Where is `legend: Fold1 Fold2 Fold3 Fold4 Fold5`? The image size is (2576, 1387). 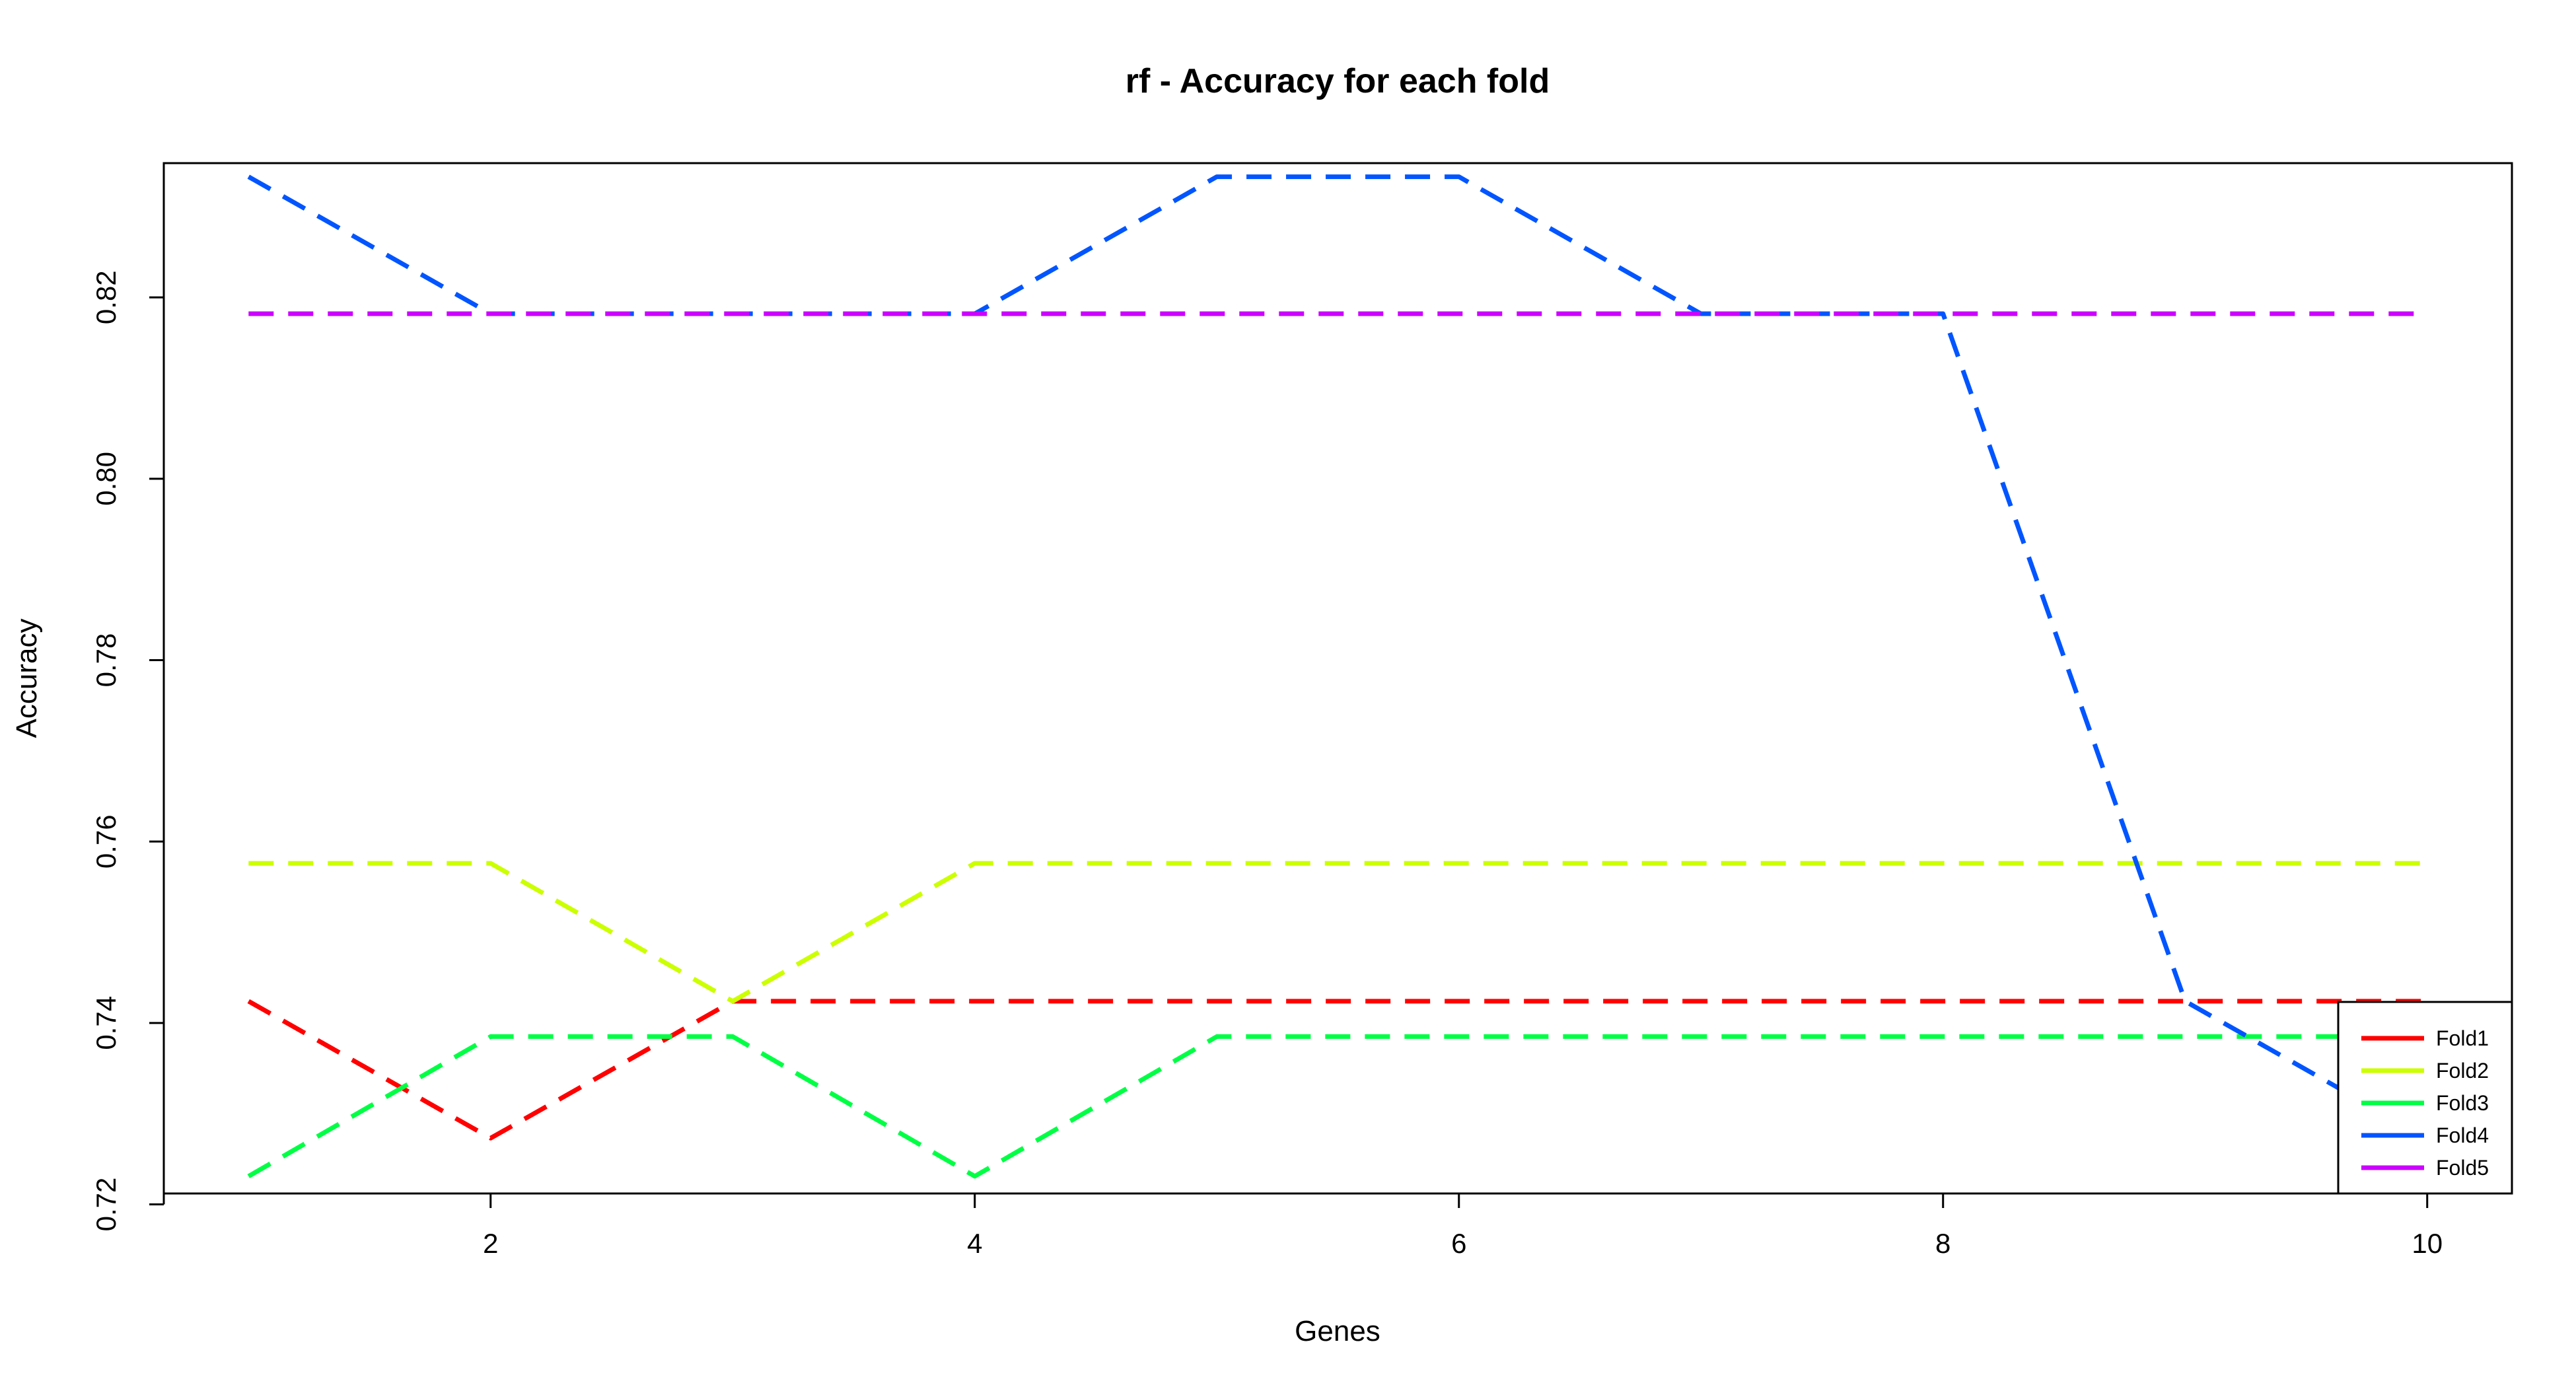
legend: Fold1 Fold2 Fold3 Fold4 Fold5 is located at coordinates (2425, 1098).